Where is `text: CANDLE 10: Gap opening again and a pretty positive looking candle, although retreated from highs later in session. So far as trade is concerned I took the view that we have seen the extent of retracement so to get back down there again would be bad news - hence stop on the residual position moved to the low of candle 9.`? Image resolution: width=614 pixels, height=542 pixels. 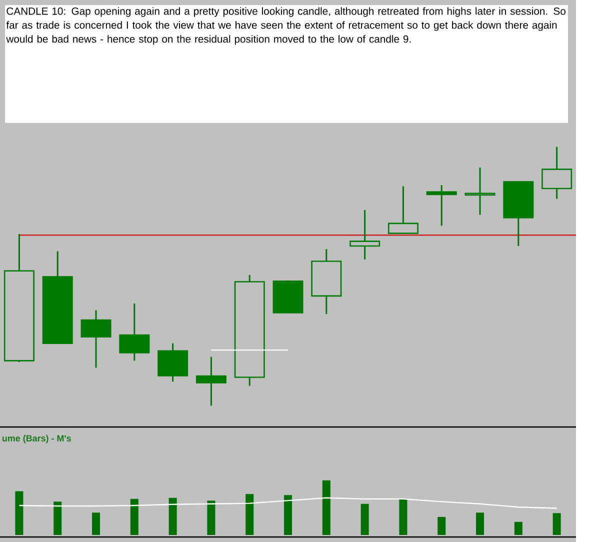
text: CANDLE 10: Gap opening again and a pretty positive looking candle, although retreated from highs later in session. So far as trade is concerned I took the view that we have seen the extent of retracement so to get back down there again would be bad news - hence stop on the residual position moved to the low of candle 9. is located at coordinates (286, 26).